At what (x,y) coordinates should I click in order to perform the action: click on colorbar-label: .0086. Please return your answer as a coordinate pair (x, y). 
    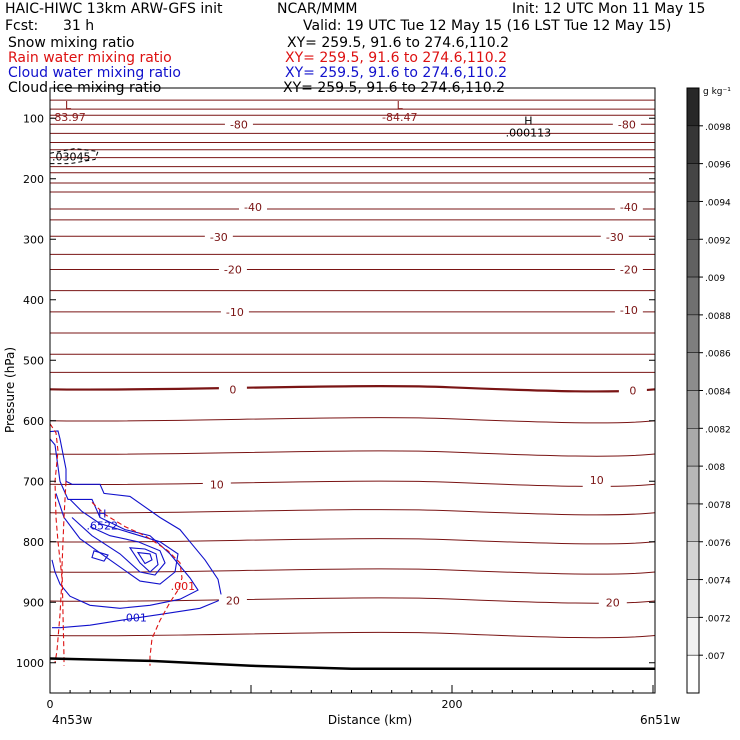
    Looking at the image, I should click on (718, 355).